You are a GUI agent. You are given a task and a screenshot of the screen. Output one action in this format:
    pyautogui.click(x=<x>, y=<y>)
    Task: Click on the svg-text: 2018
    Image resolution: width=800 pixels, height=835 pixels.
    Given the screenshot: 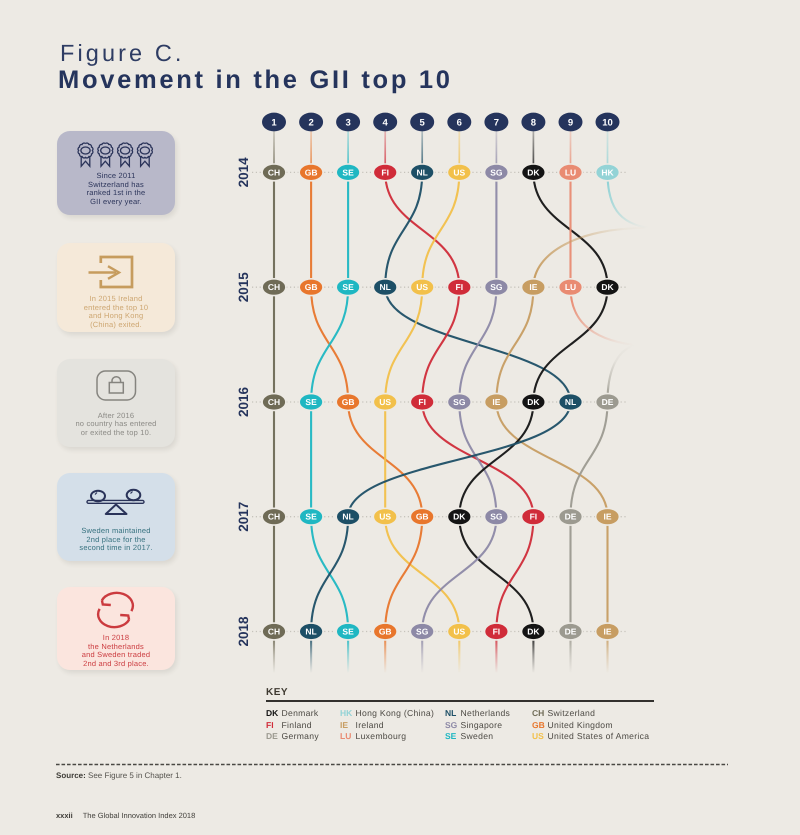 What is the action you would take?
    pyautogui.click(x=243, y=631)
    